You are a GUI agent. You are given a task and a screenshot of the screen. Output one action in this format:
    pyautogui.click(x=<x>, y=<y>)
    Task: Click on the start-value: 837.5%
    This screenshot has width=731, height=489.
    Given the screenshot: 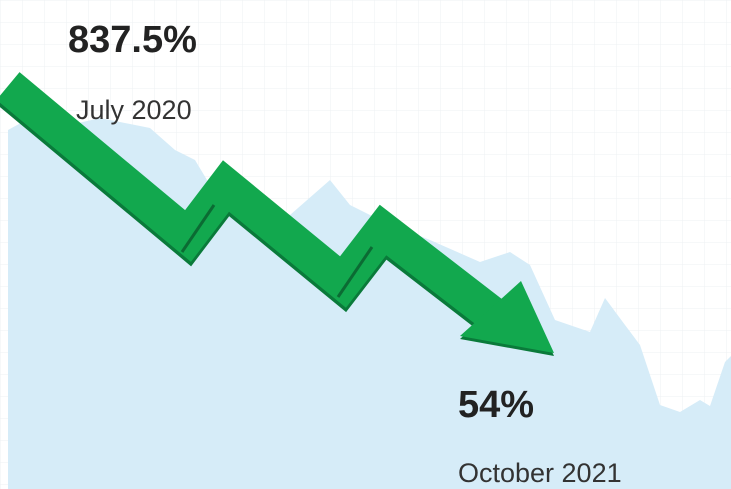 What is the action you would take?
    pyautogui.click(x=132, y=40)
    